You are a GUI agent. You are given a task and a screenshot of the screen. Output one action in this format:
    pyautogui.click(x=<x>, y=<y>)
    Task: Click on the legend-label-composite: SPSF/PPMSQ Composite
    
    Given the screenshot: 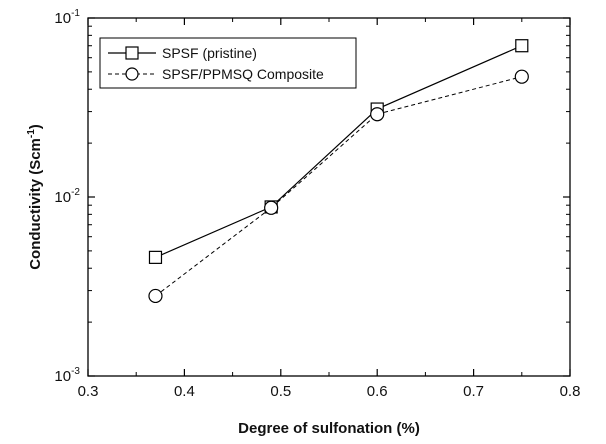 What is the action you would take?
    pyautogui.click(x=243, y=74)
    